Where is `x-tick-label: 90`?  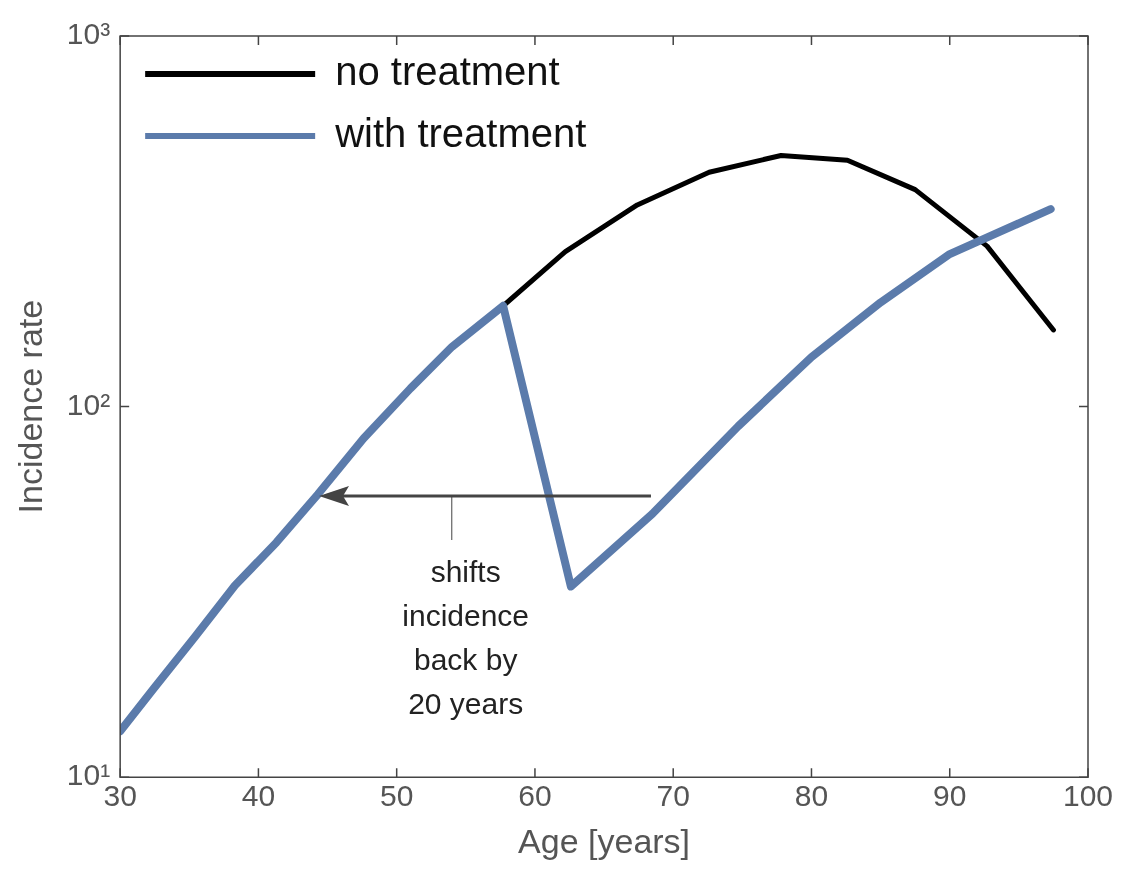 x-tick-label: 90 is located at coordinates (950, 796).